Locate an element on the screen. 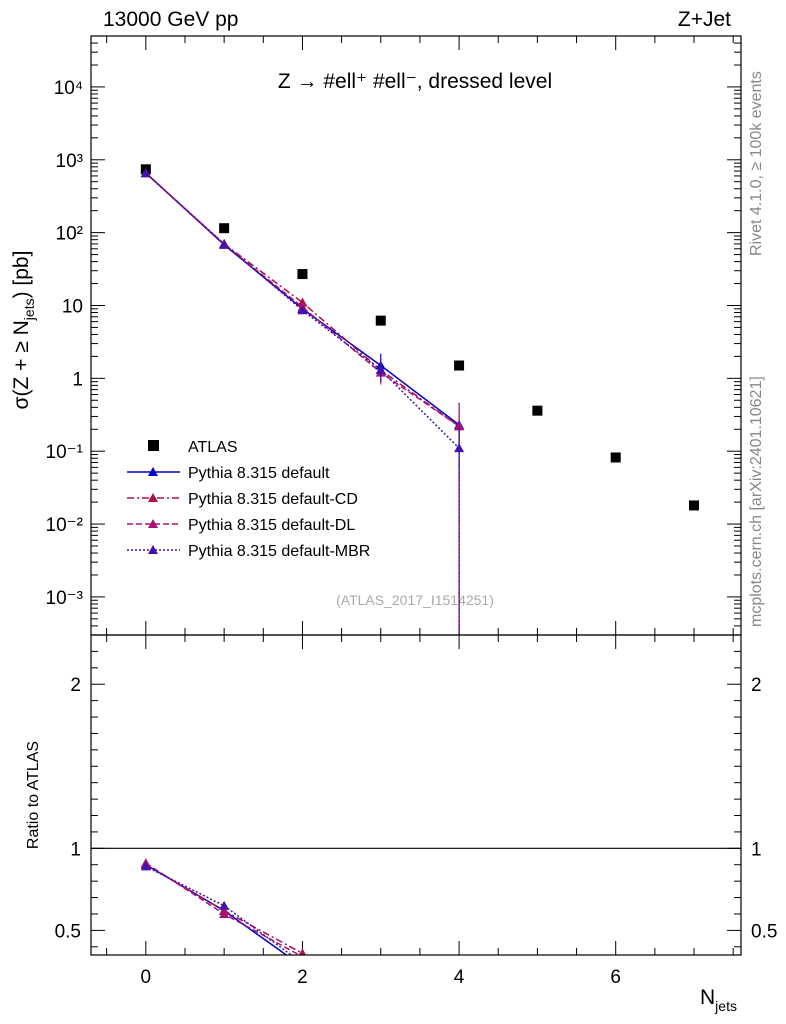  mc-series-line is located at coordinates (302, 299).